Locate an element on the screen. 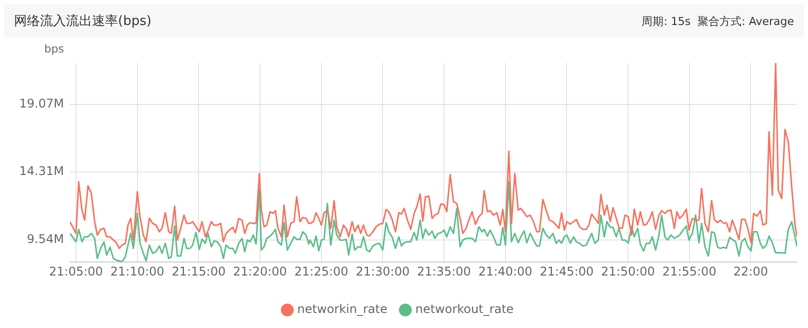  y-tick-label: 9.54M is located at coordinates (45, 239).